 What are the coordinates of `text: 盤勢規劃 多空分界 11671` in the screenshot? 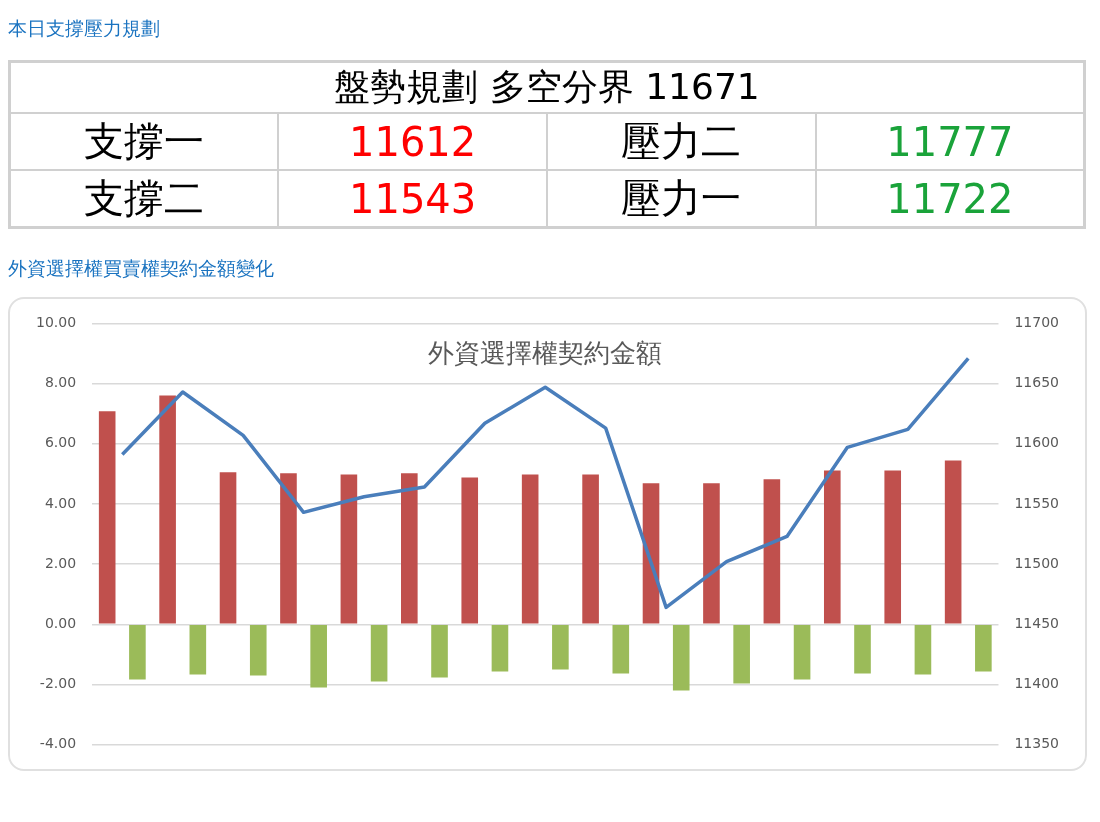 It's located at (547, 87).